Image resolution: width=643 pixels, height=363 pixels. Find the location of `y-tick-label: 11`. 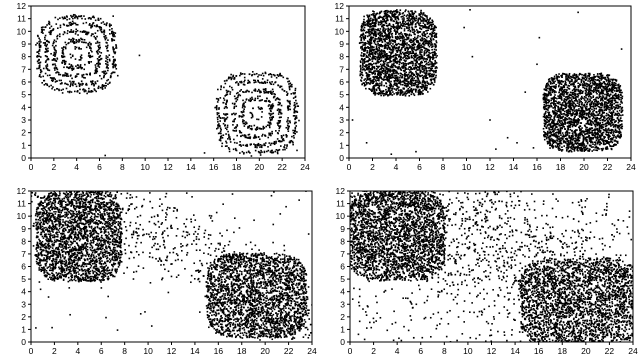

y-tick-label: 11 is located at coordinates (339, 19).